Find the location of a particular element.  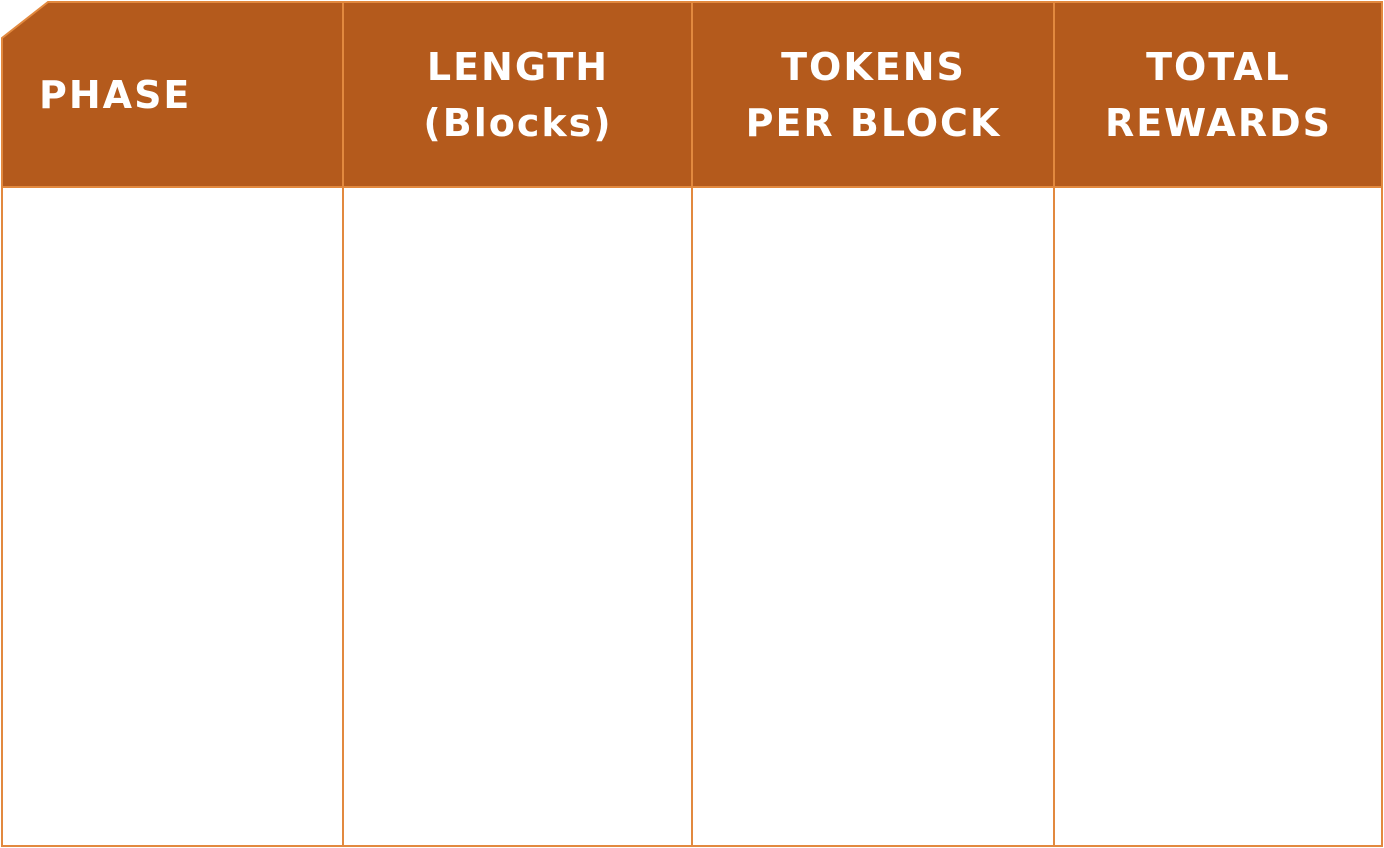

header-length-line-1: LENGTH is located at coordinates (518, 67).